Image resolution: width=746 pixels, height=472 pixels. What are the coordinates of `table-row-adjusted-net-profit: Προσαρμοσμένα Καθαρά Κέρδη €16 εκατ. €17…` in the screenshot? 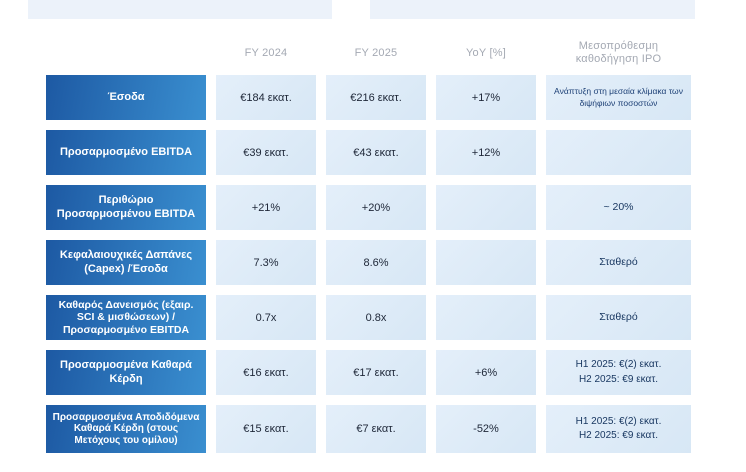 It's located at (368, 372).